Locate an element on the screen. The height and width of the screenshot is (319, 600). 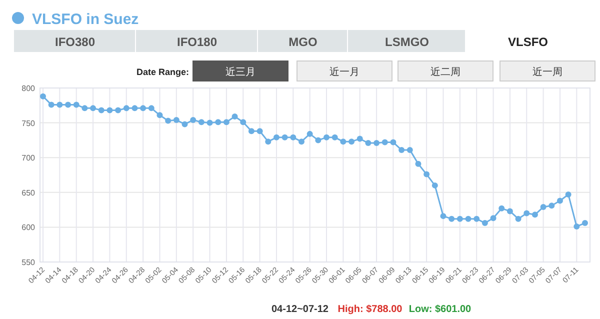
text: IFO380 is located at coordinates (75, 42).